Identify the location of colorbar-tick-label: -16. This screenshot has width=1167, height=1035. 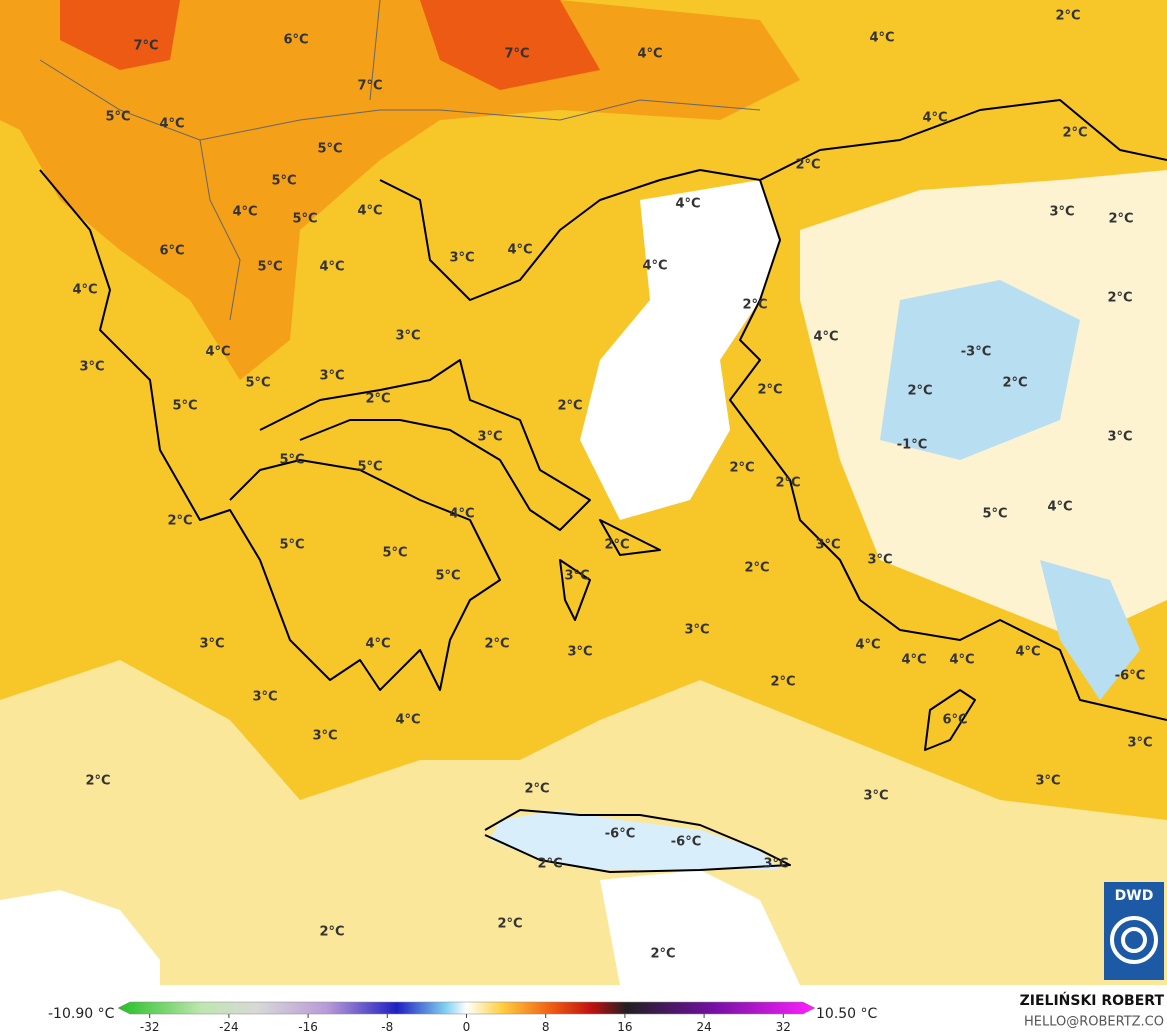
(308, 1027).